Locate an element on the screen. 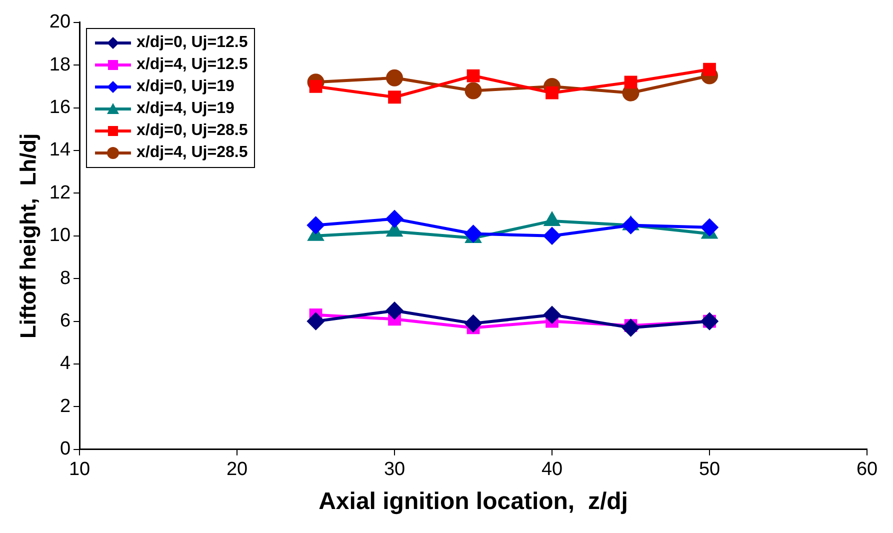 The height and width of the screenshot is (533, 893). x-tick-label: 30 is located at coordinates (395, 469).